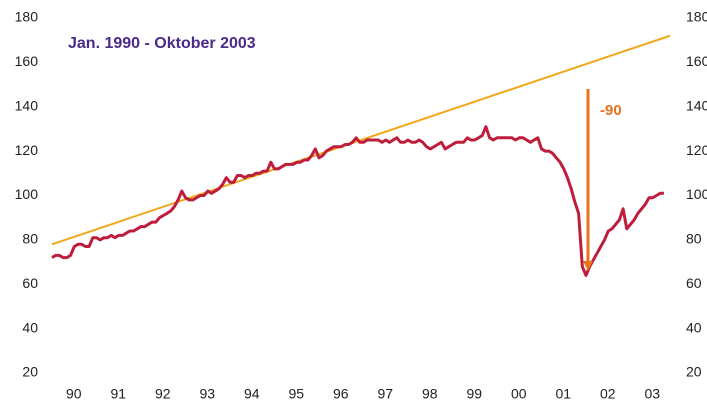 The height and width of the screenshot is (405, 707). I want to click on y2-tick-label: 140, so click(696, 105).